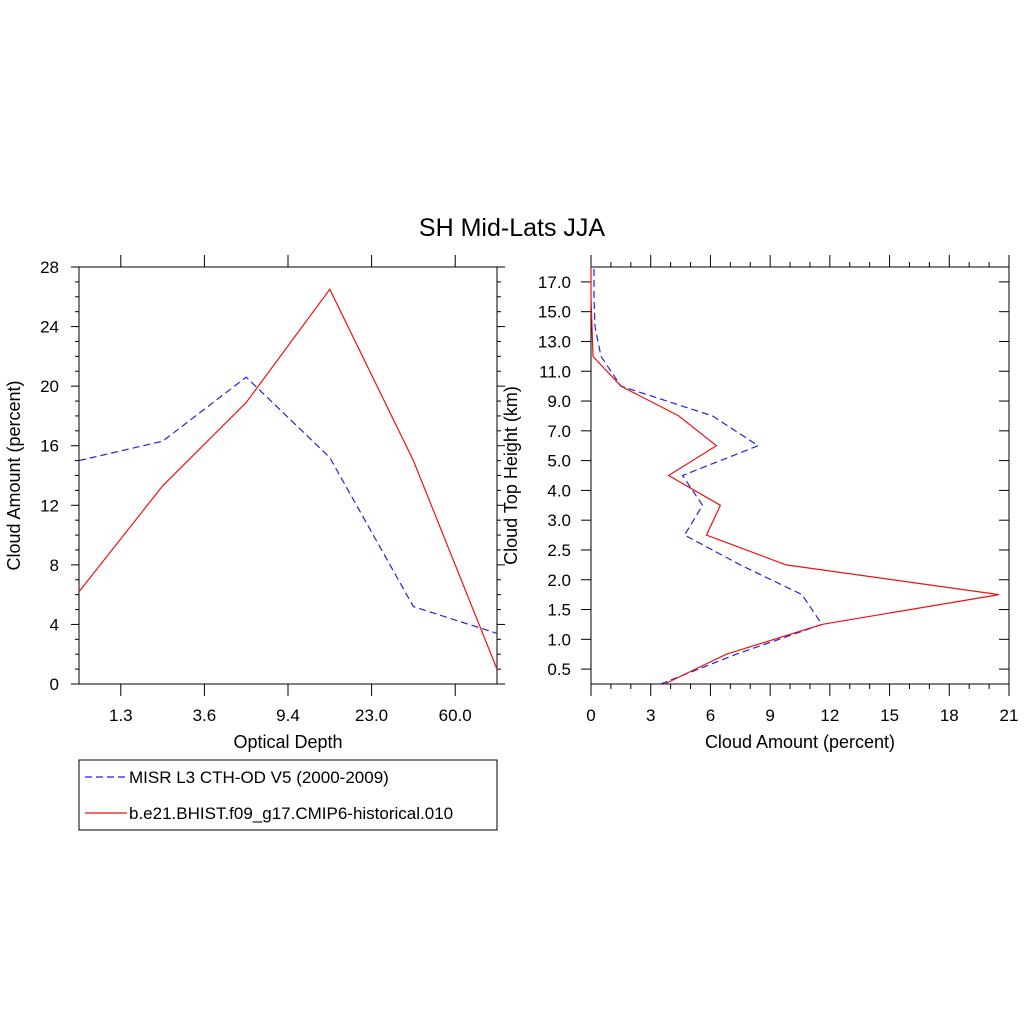 The width and height of the screenshot is (1024, 1024). Describe the element at coordinates (1009, 715) in the screenshot. I see `right-x-tick-label: 21` at that location.